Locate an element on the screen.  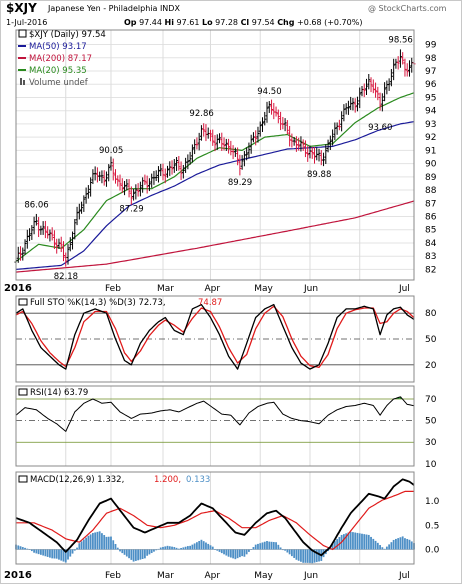
x-axis-tick-label: 2016 is located at coordinates (18, 575).